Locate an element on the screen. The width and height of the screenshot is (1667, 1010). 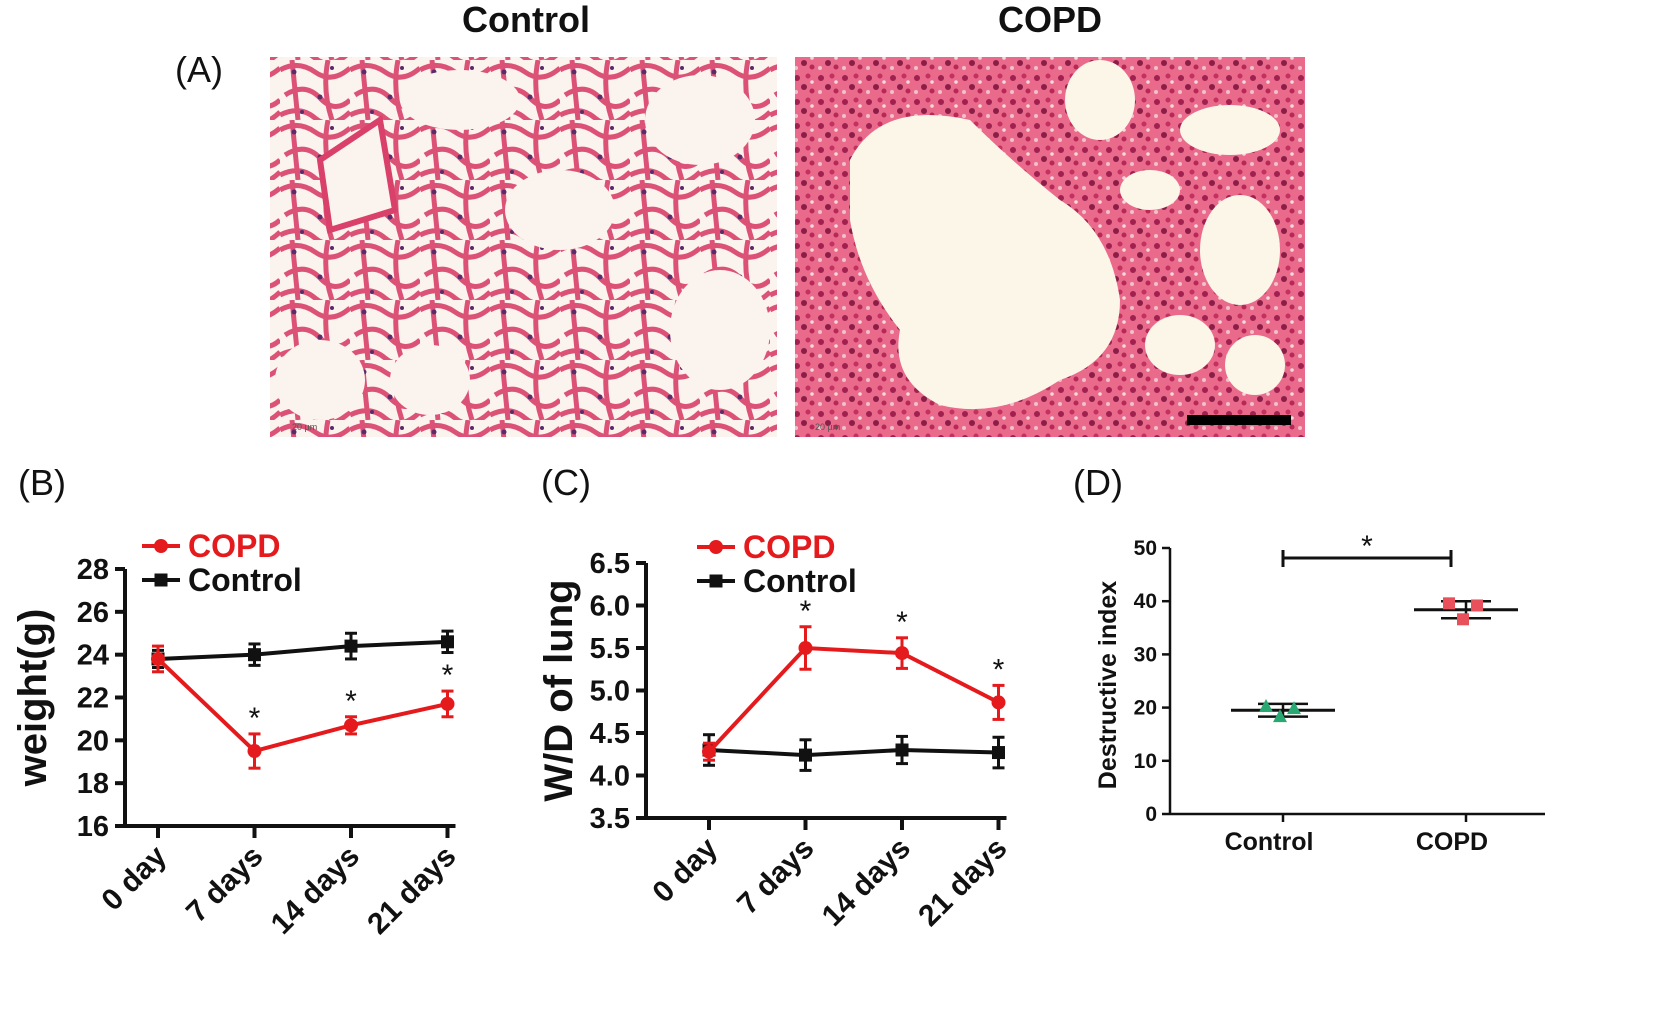
scale-label-control: 20 µm is located at coordinates (304, 427).